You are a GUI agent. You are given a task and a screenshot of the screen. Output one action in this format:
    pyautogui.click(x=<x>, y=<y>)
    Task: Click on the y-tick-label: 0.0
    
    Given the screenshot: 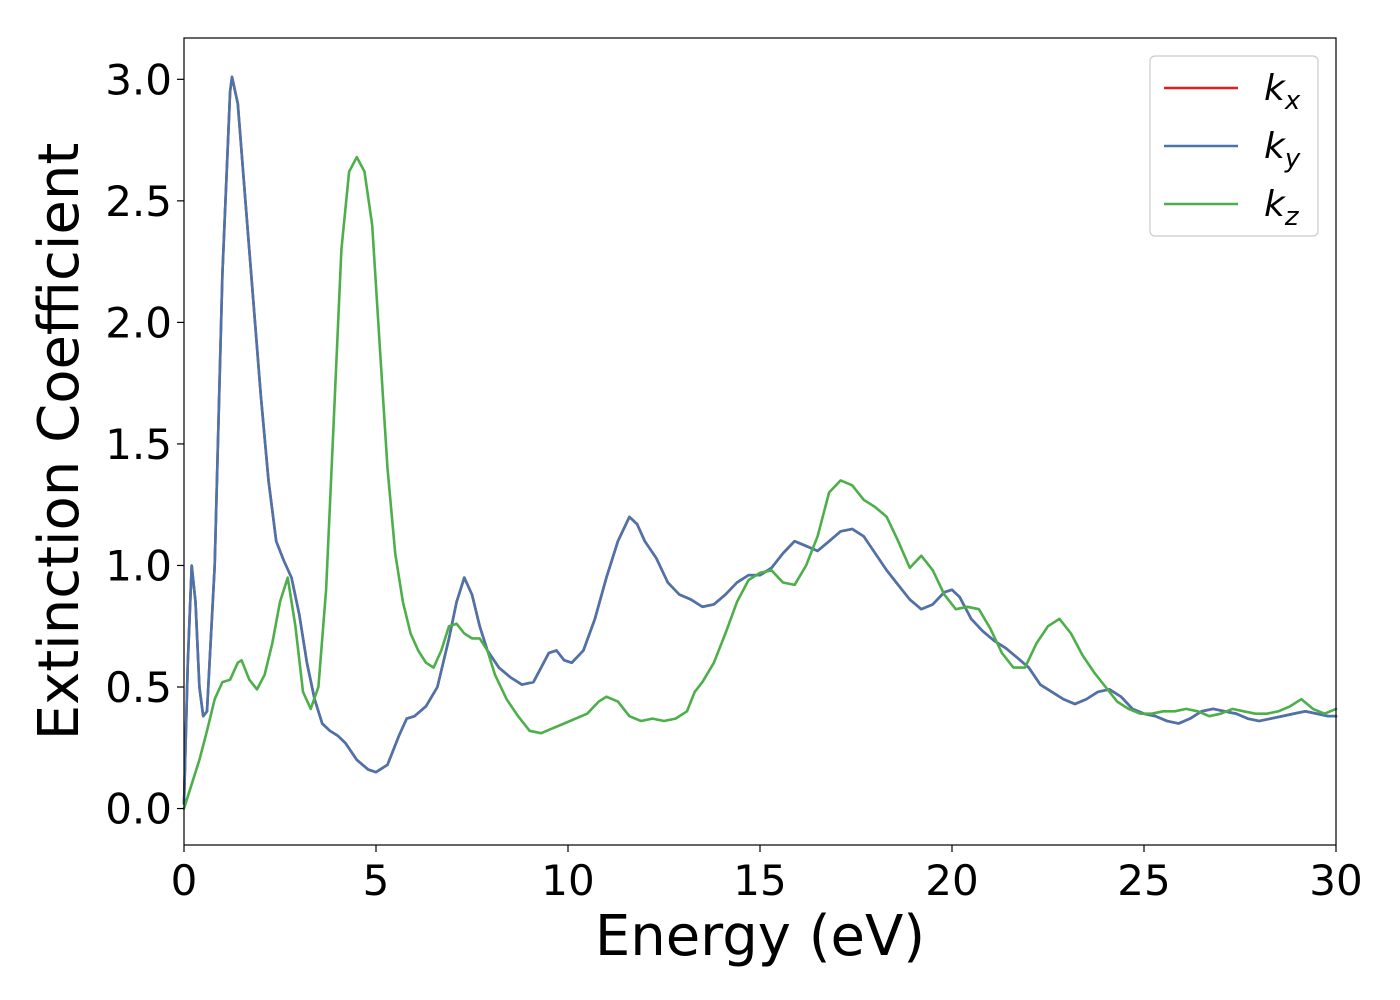 What is the action you would take?
    pyautogui.click(x=138, y=809)
    